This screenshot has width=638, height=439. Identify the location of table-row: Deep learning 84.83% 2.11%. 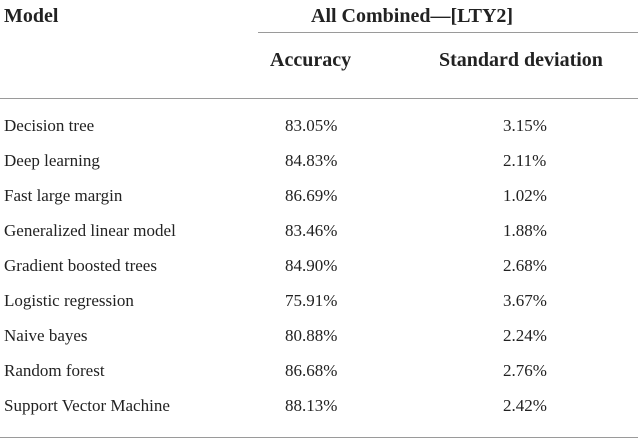
(319, 169).